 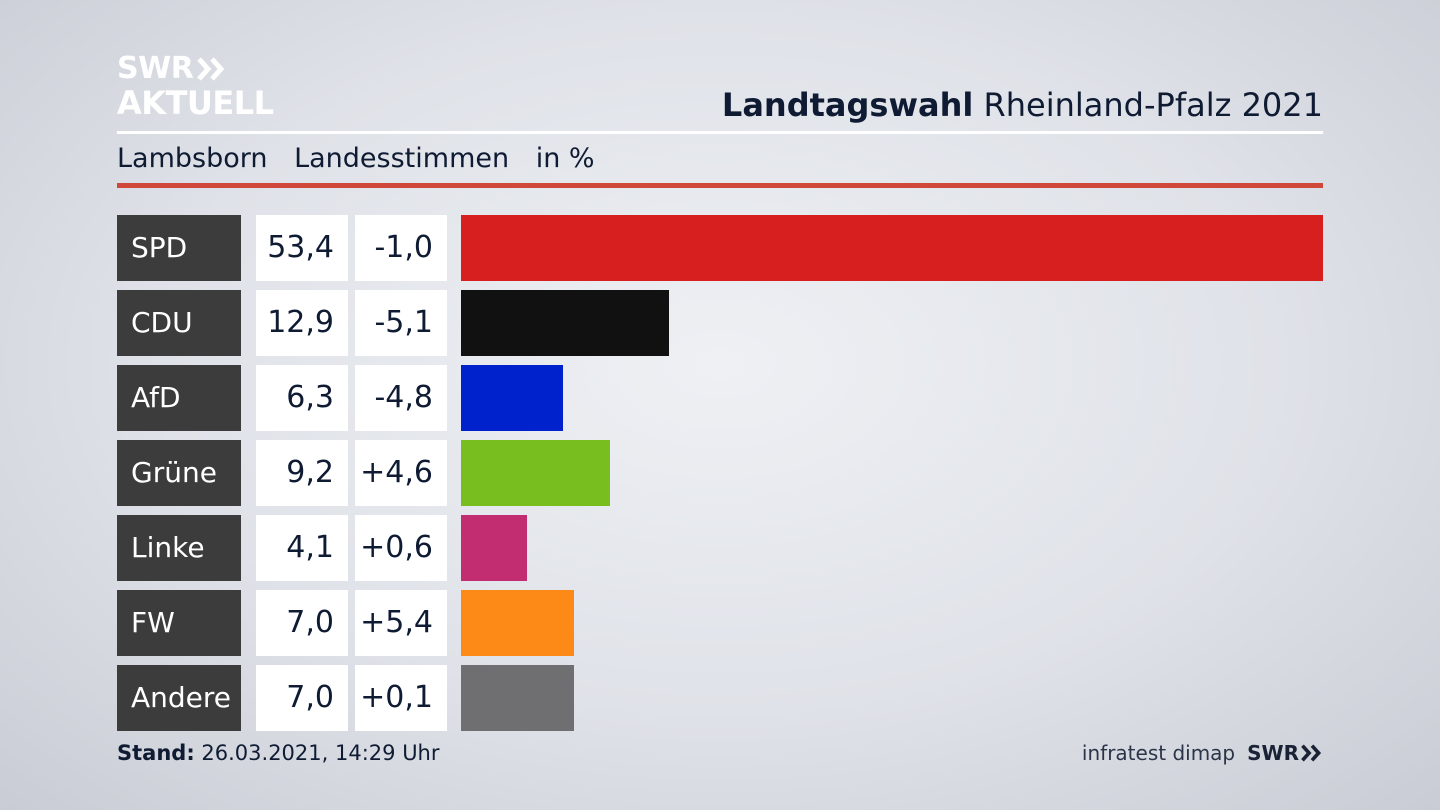 What do you see at coordinates (179, 323) in the screenshot?
I see `party-label: CDU` at bounding box center [179, 323].